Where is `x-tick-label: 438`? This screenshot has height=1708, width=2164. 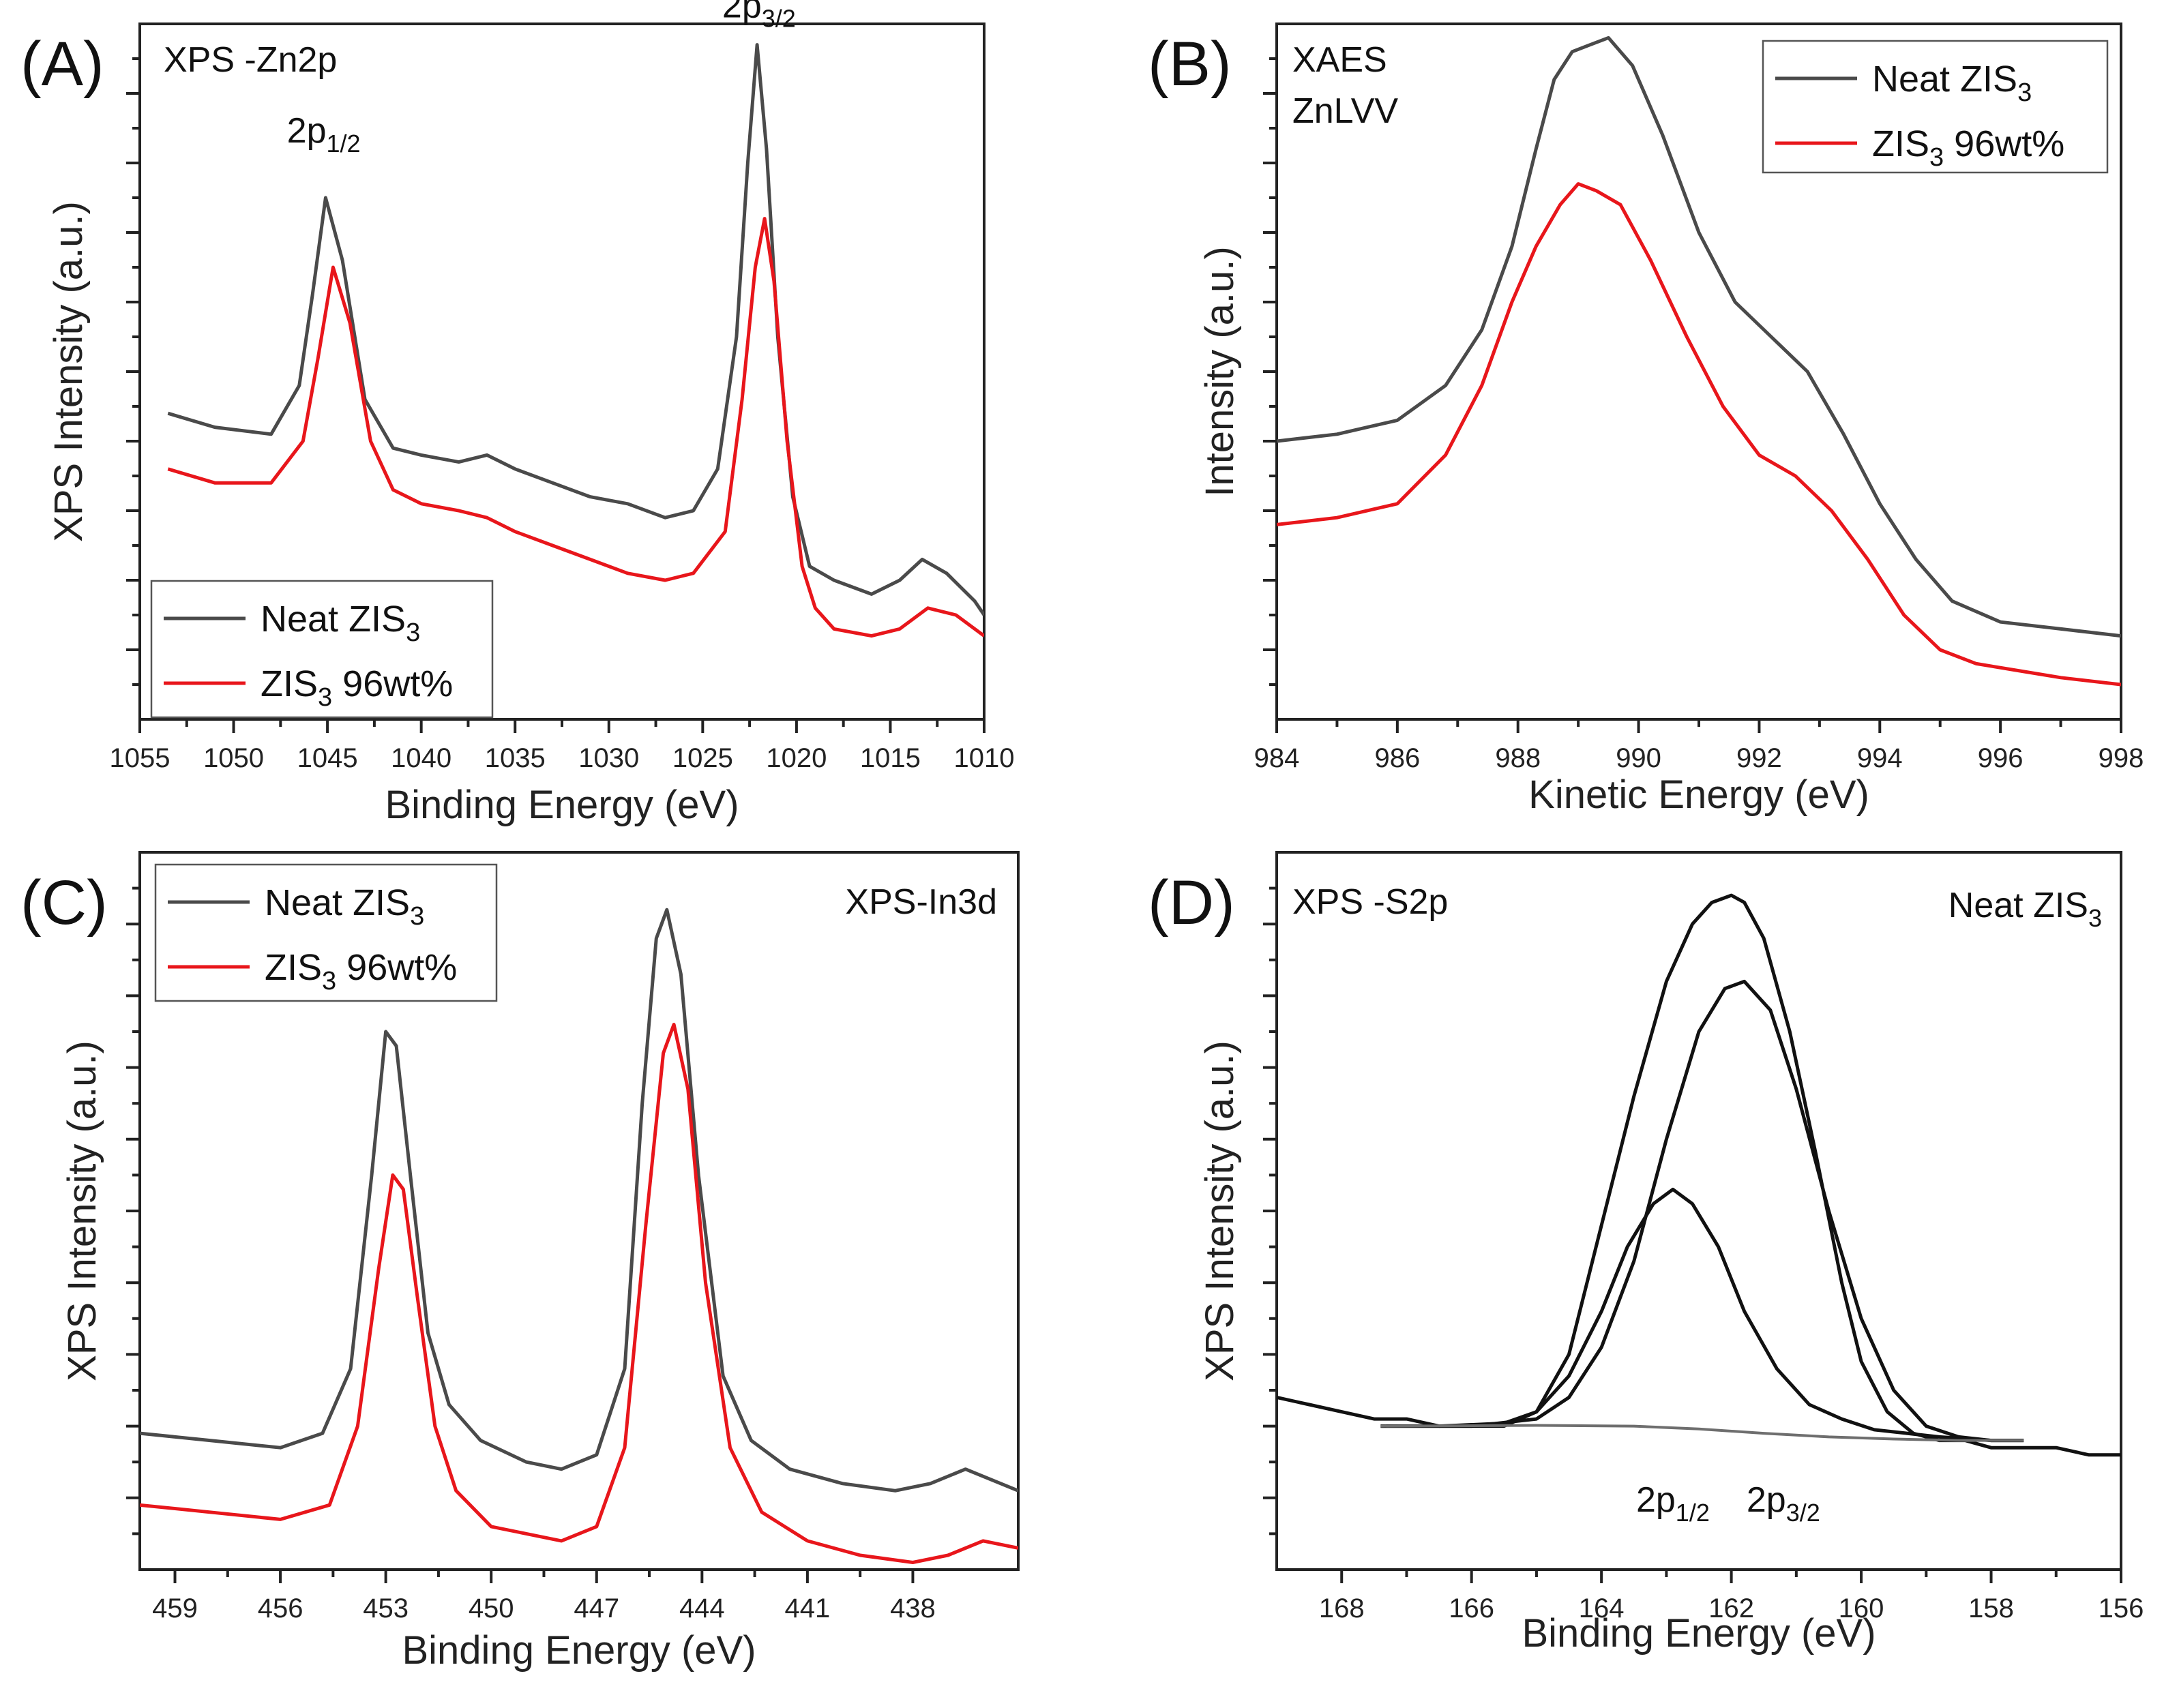
x-tick-label: 438 is located at coordinates (913, 1608).